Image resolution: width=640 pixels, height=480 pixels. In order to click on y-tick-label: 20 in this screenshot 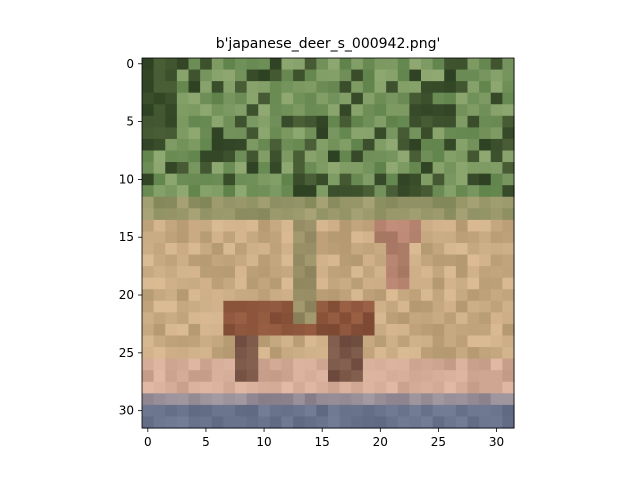, I will do `click(126, 295)`.